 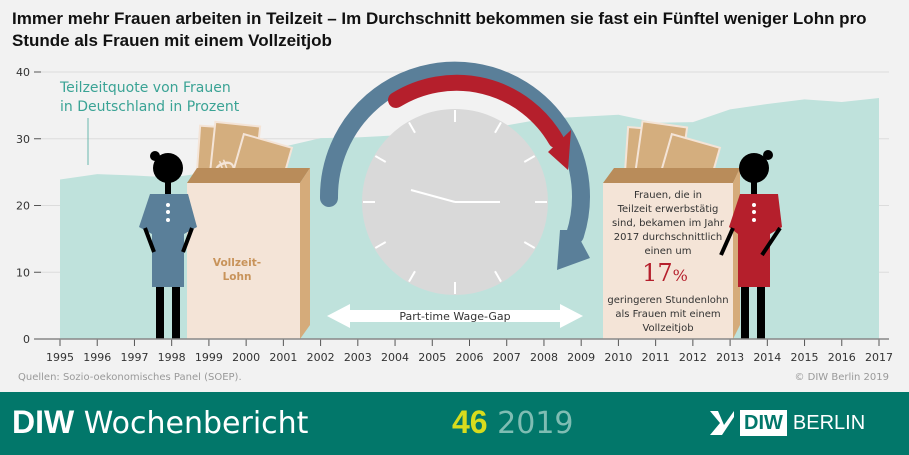 I want to click on y-axis: 0 10 20 30 40, so click(x=28, y=206).